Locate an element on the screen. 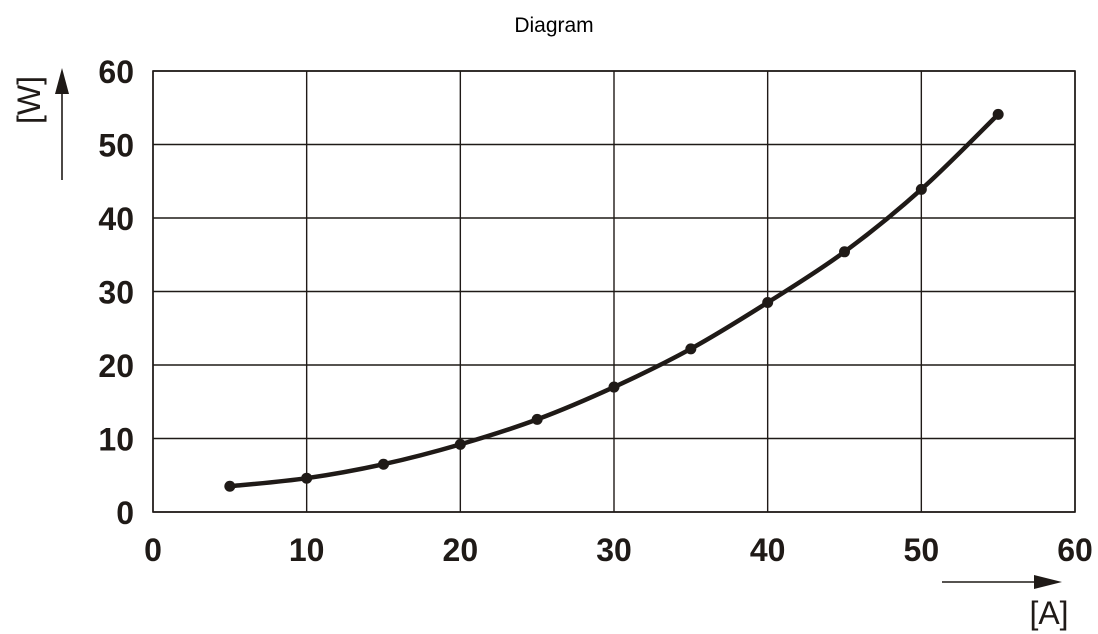  x-axis-ticks: 0 10 20 30 40 50 60 is located at coordinates (618, 550).